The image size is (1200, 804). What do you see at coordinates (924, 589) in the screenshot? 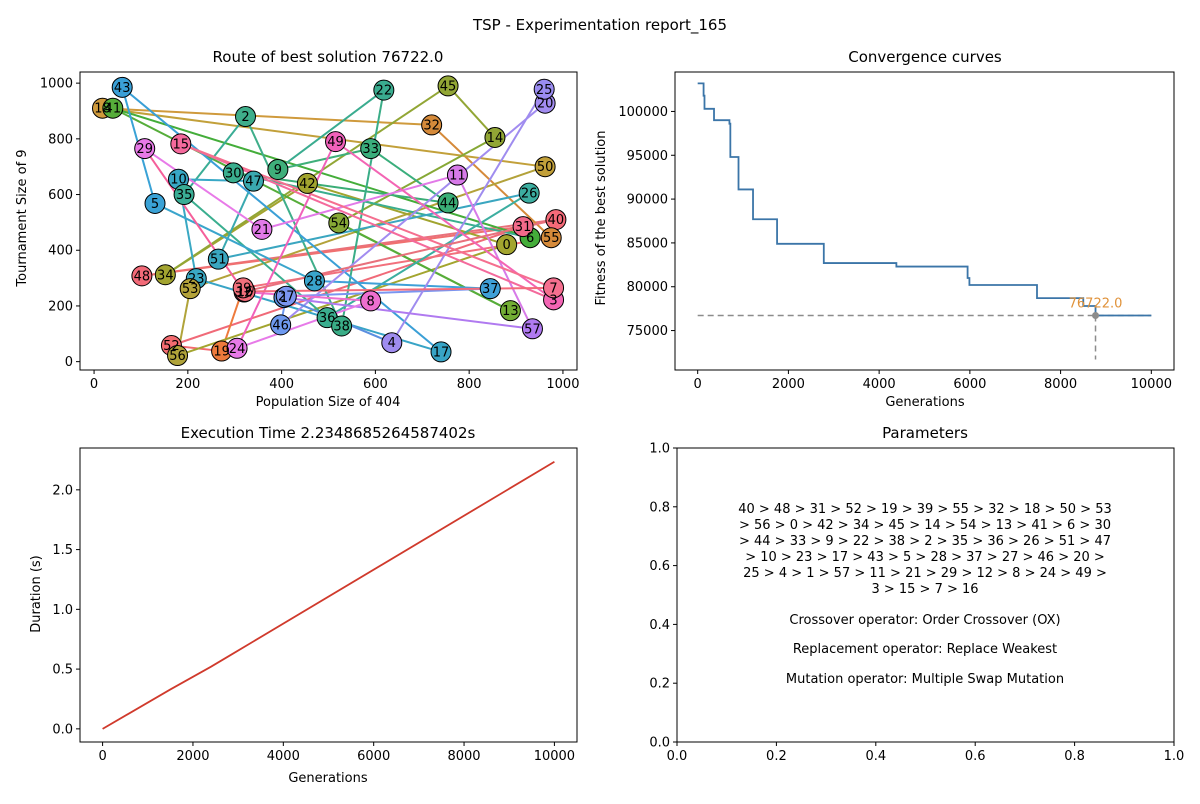
I see `param-route-line-5: 3 > 15 > 7 > 16` at bounding box center [924, 589].